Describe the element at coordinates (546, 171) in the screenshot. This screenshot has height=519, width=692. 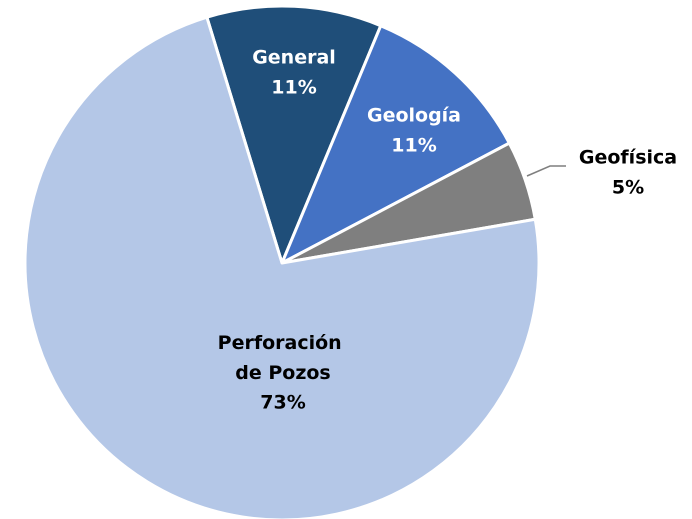
I see `leader-line` at that location.